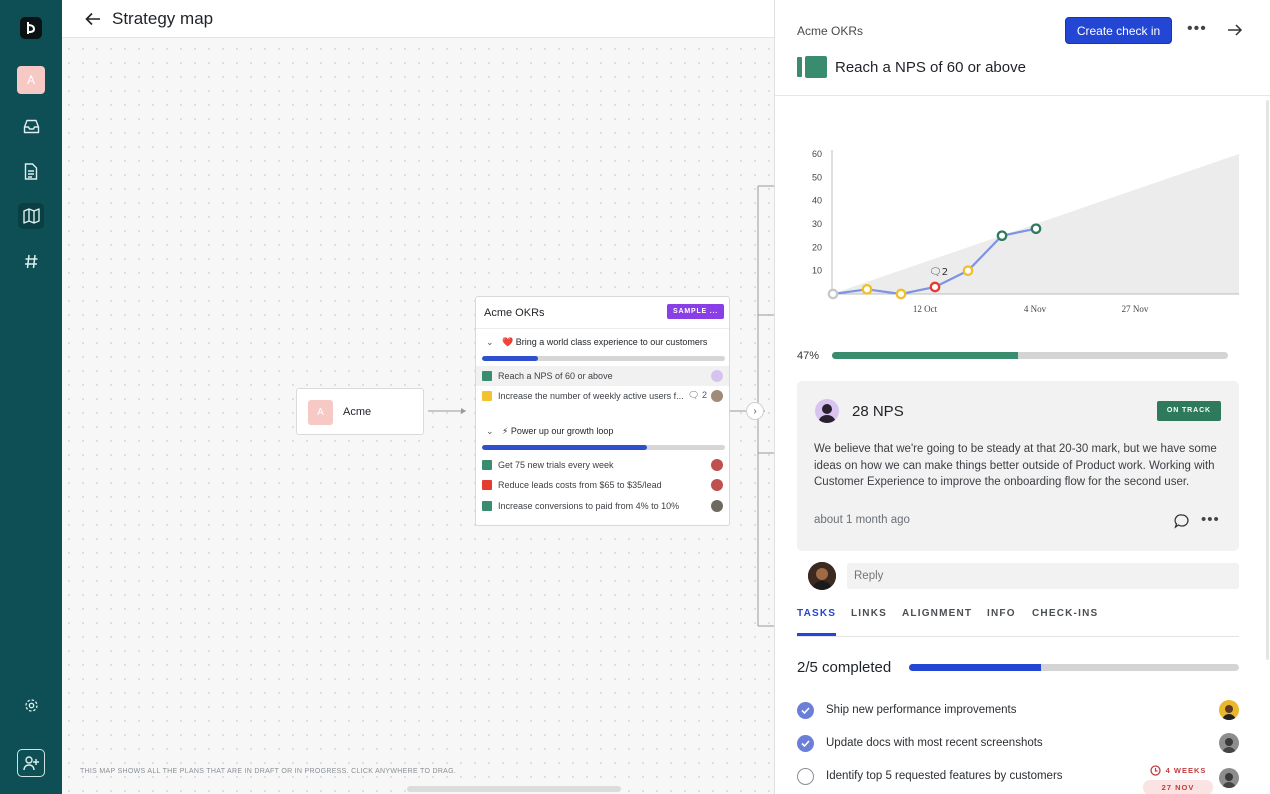 This screenshot has width=1270, height=794. What do you see at coordinates (1155, 770) in the screenshot?
I see `clock-icon` at bounding box center [1155, 770].